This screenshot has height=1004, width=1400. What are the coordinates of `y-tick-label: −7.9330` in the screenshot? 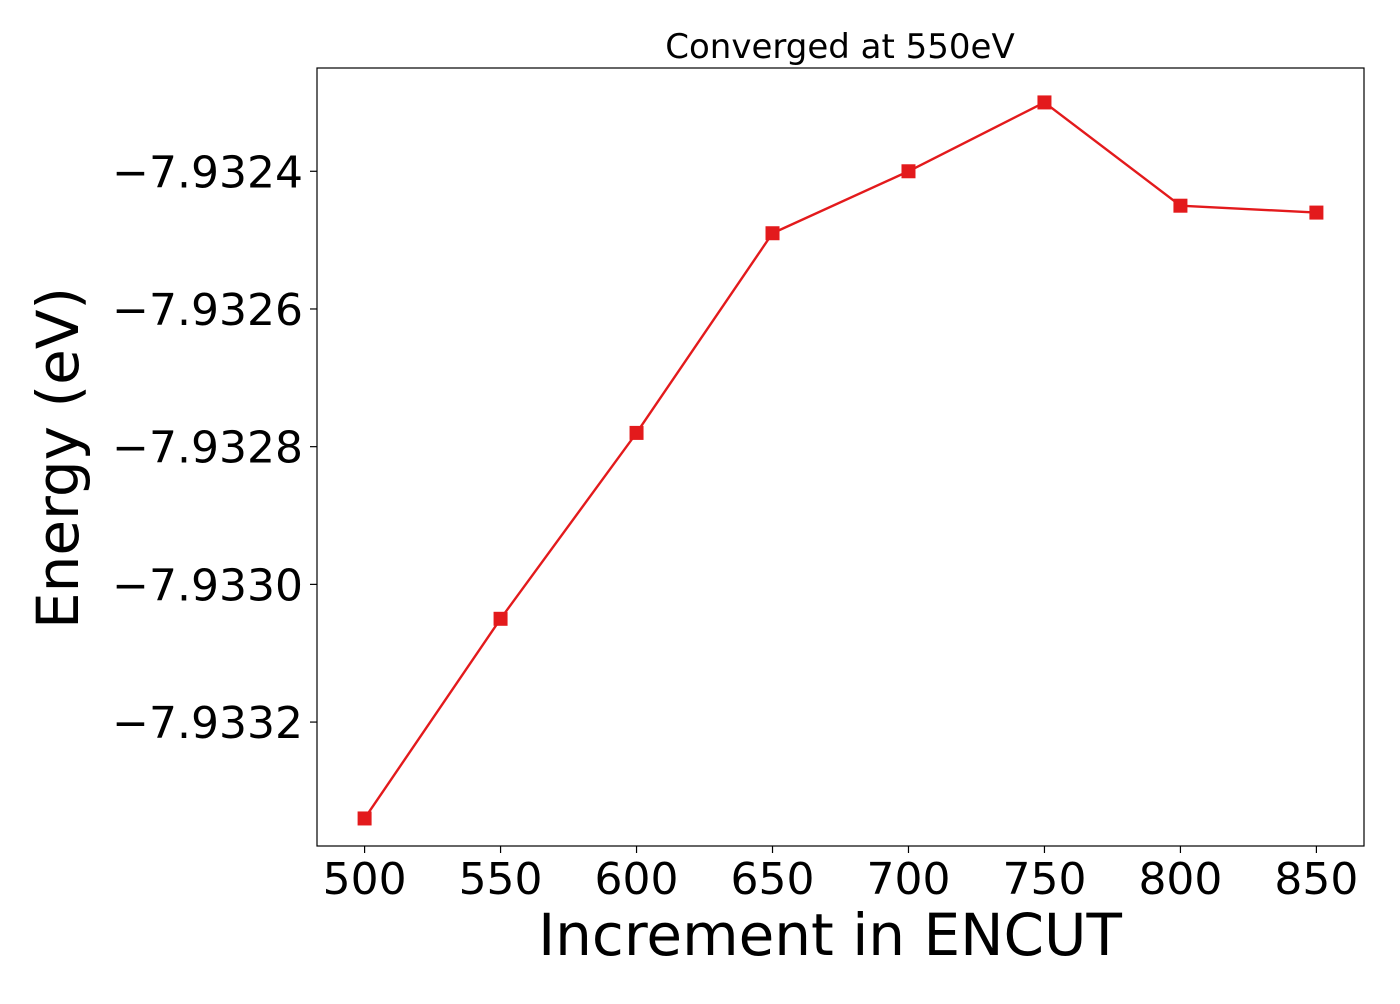 It's located at (207, 585).